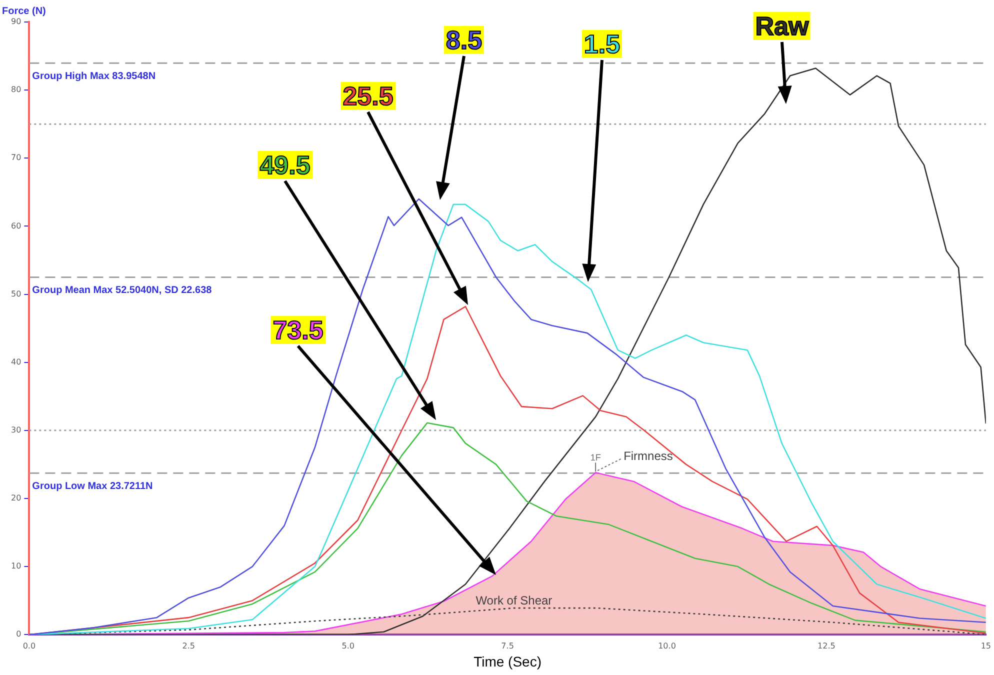 The width and height of the screenshot is (994, 675). I want to click on text: 8.5, so click(464, 40).